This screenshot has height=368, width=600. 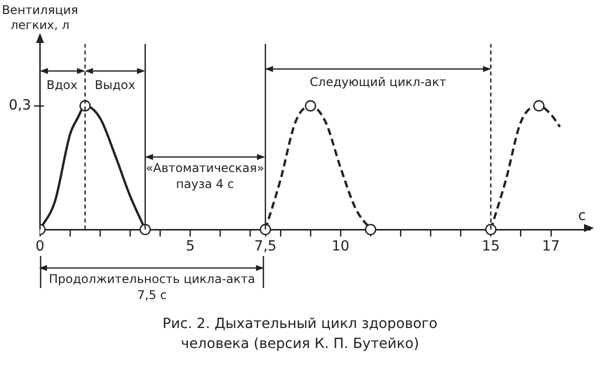 I want to click on text: Выдох, so click(x=115, y=85).